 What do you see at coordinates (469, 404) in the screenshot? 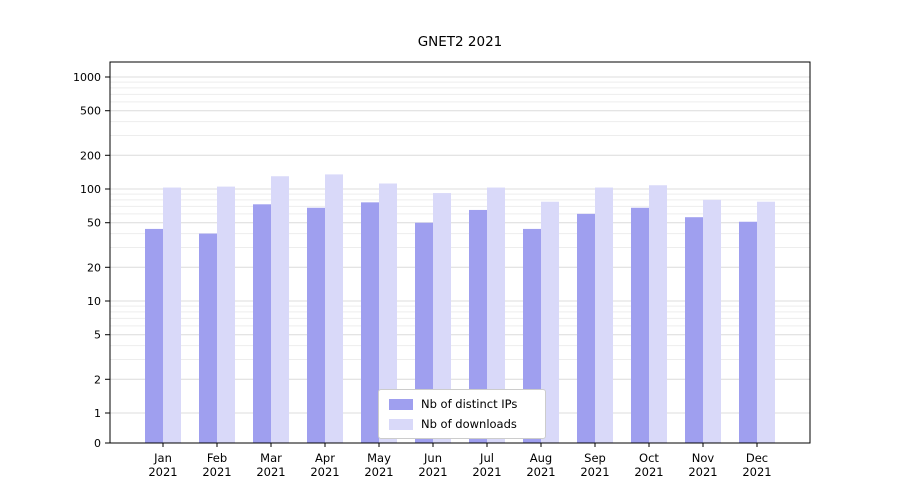
I see `legend-label-distinct-ips: Nb of distinct IPs` at bounding box center [469, 404].